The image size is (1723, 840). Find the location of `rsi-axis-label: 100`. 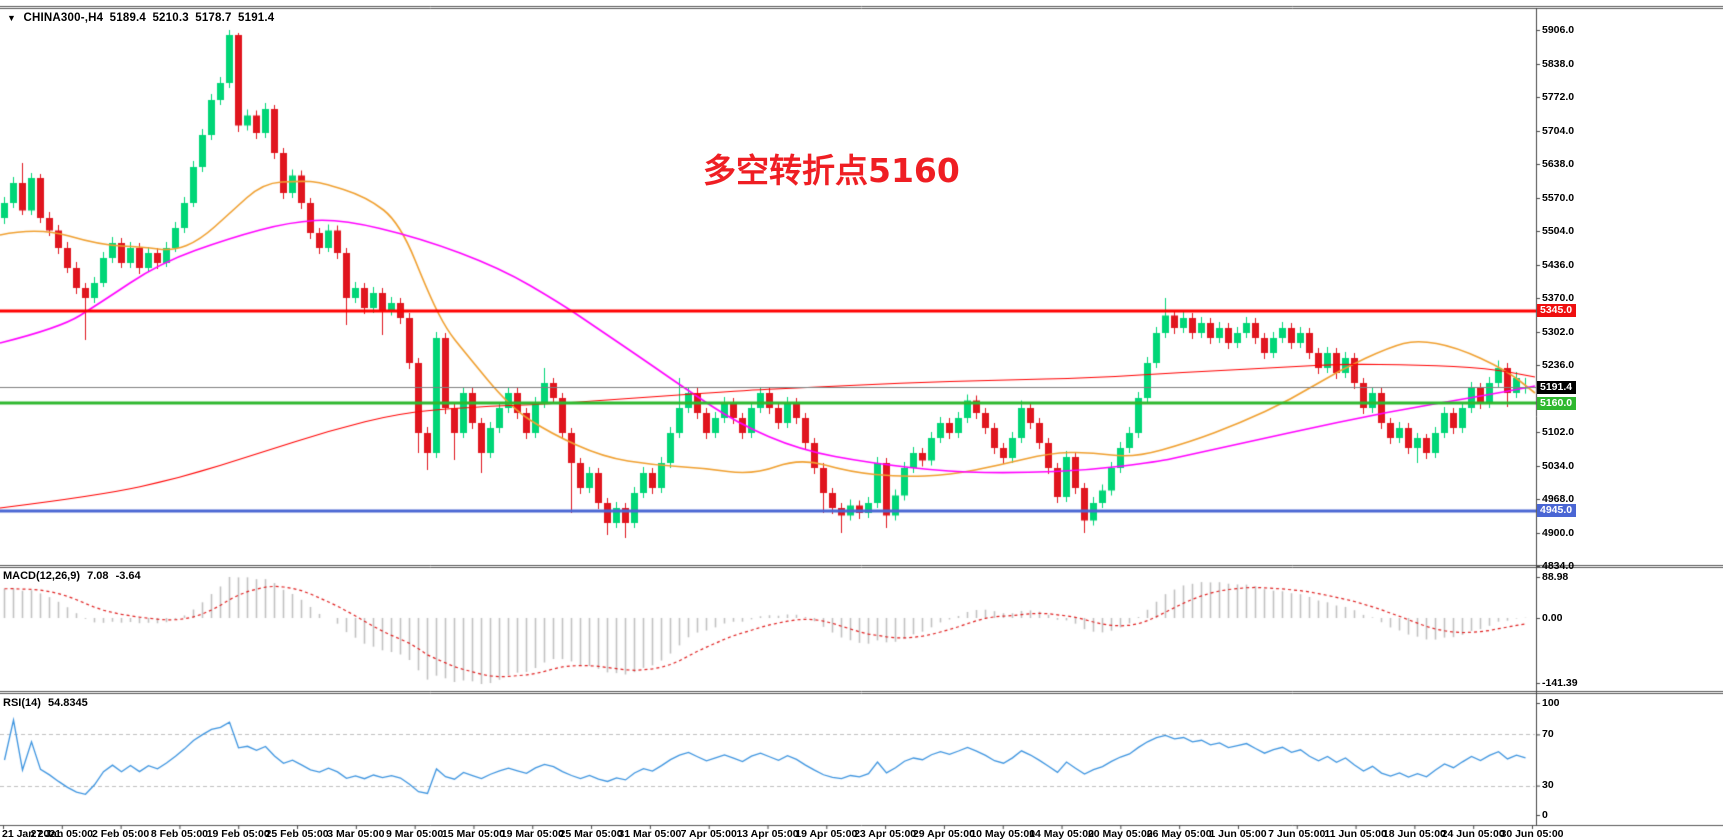

rsi-axis-label: 100 is located at coordinates (1551, 702).